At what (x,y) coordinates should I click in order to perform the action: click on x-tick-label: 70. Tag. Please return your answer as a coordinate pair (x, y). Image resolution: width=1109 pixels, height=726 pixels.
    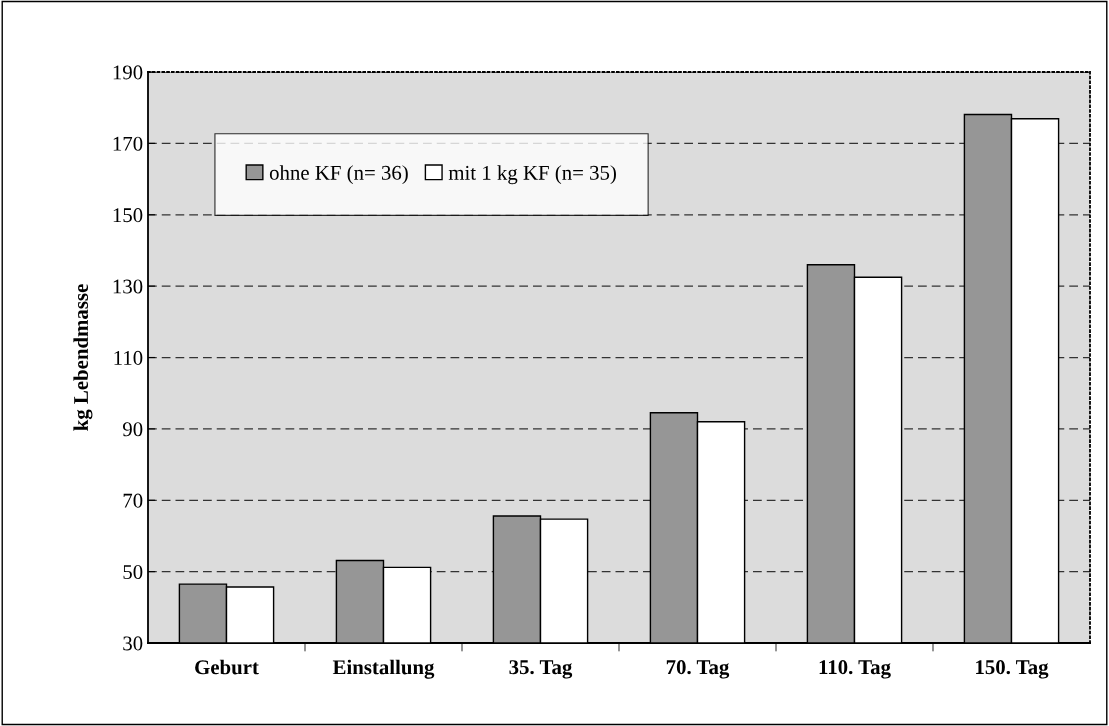
    Looking at the image, I should click on (698, 669).